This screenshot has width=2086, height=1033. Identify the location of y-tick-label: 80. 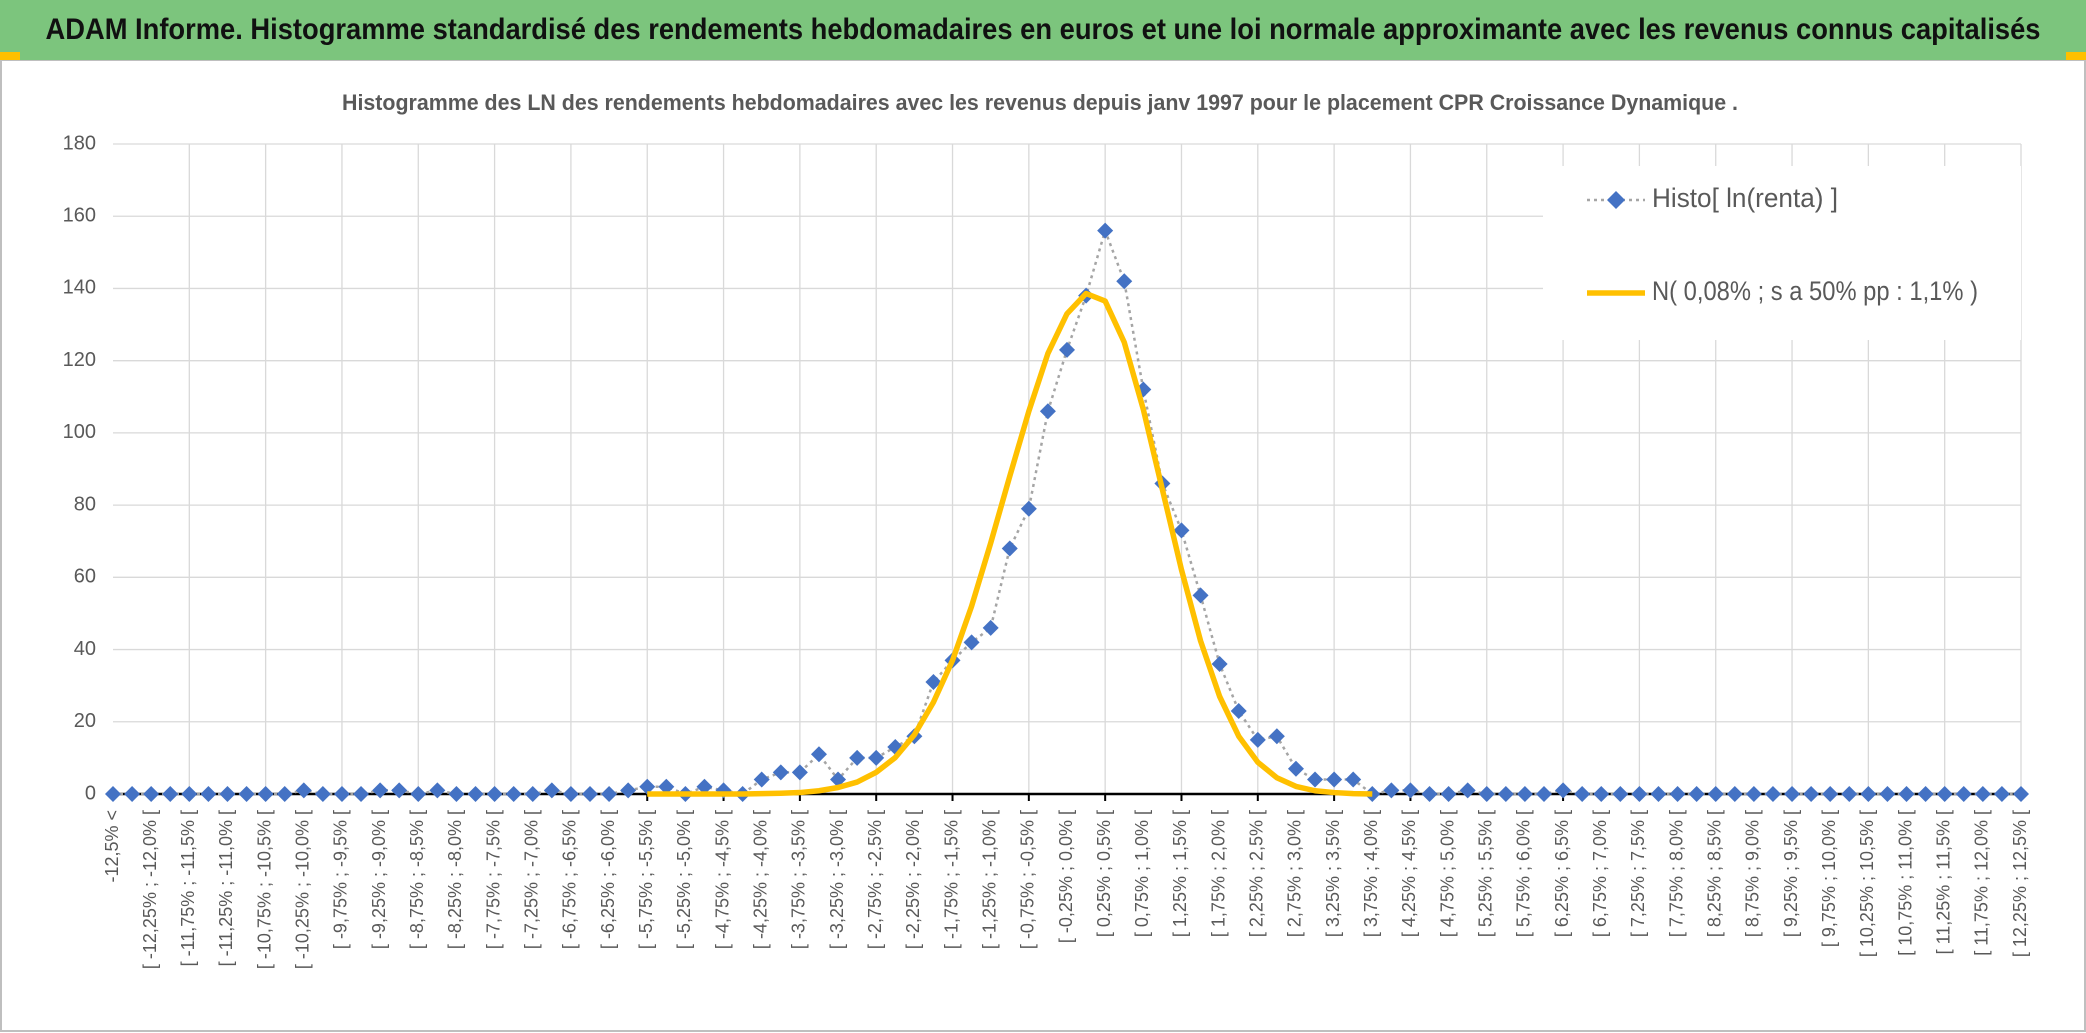
(85, 504).